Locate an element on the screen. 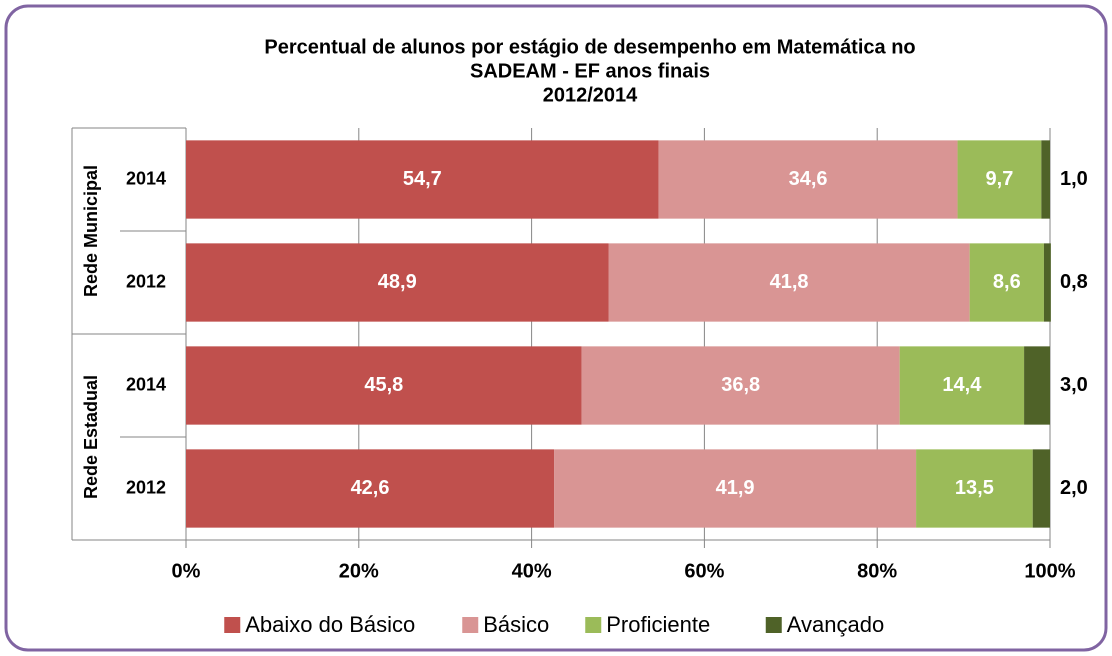 The height and width of the screenshot is (656, 1112). data-label: 41,8 is located at coordinates (789, 282).